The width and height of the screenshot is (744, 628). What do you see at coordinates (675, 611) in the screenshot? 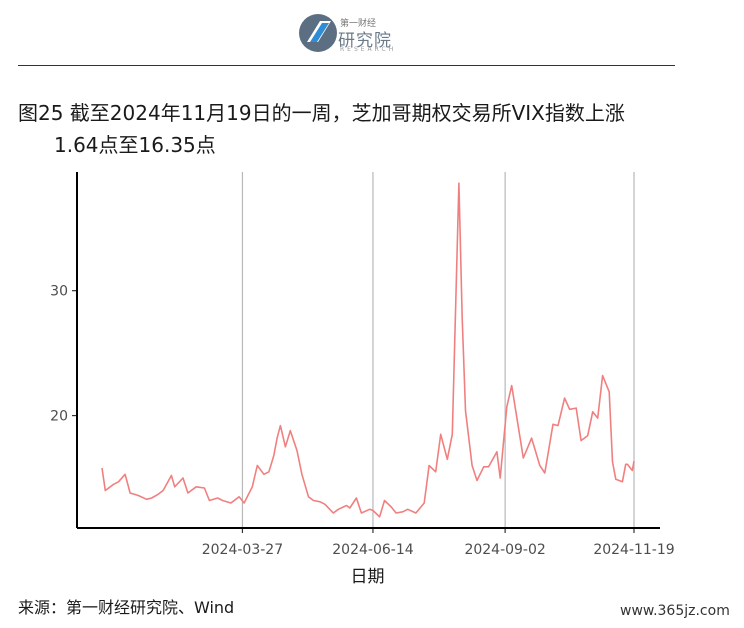
I see `watermark-text: www.365jz.com` at bounding box center [675, 611].